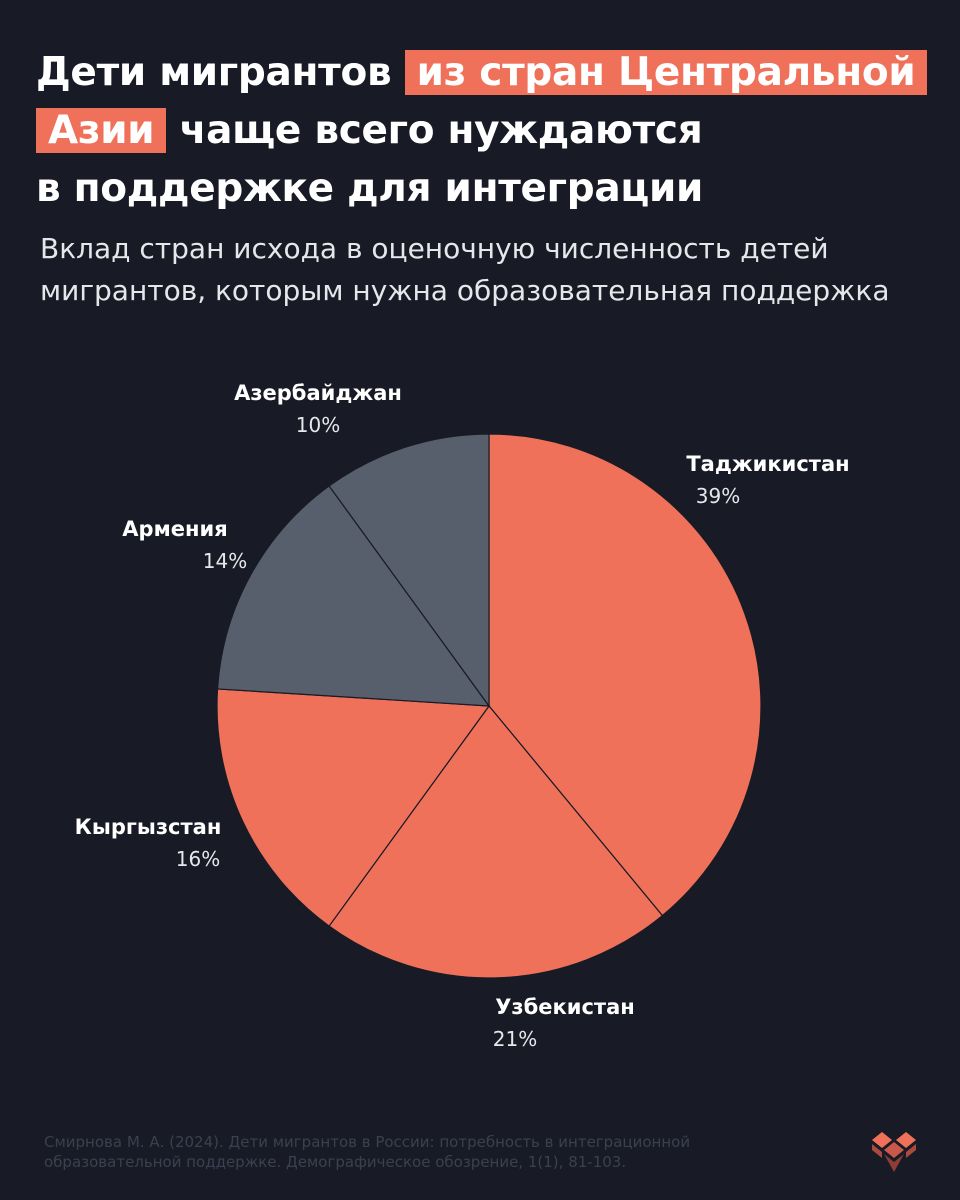  Describe the element at coordinates (214, 72) in the screenshot. I see `title-text: Дети мигрантов` at that location.